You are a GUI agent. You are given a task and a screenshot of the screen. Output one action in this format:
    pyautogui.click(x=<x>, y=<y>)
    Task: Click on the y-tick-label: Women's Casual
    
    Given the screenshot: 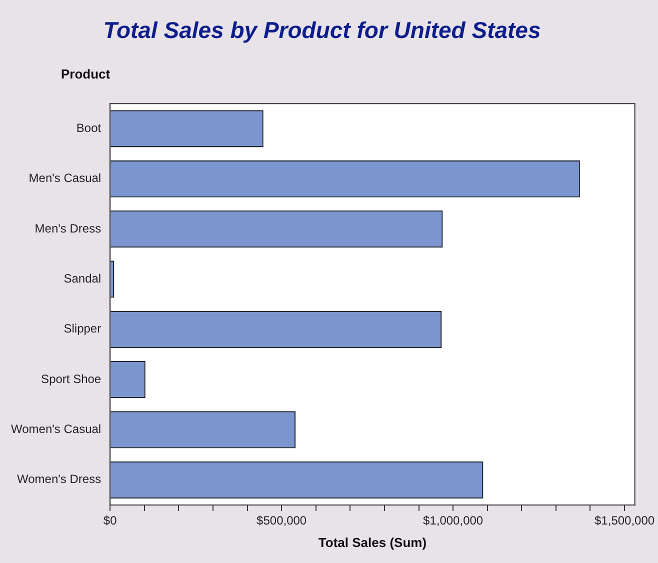 What is the action you would take?
    pyautogui.click(x=56, y=429)
    